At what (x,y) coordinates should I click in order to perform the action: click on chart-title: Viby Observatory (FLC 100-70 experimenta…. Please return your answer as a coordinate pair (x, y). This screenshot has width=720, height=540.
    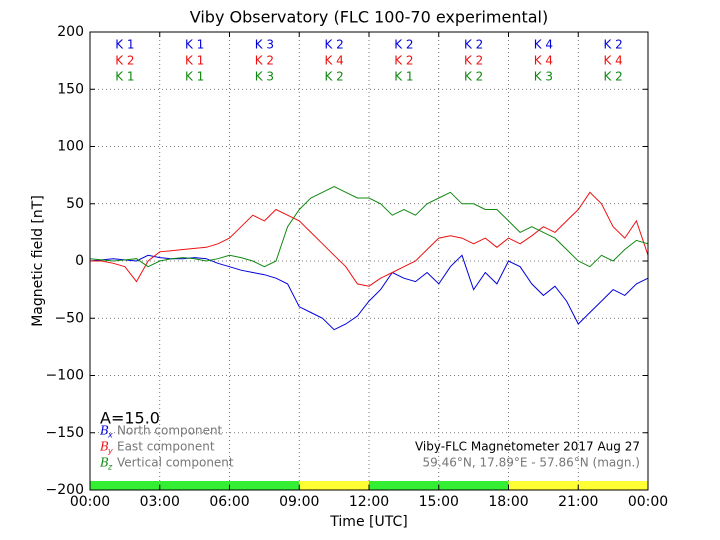
    Looking at the image, I should click on (369, 17).